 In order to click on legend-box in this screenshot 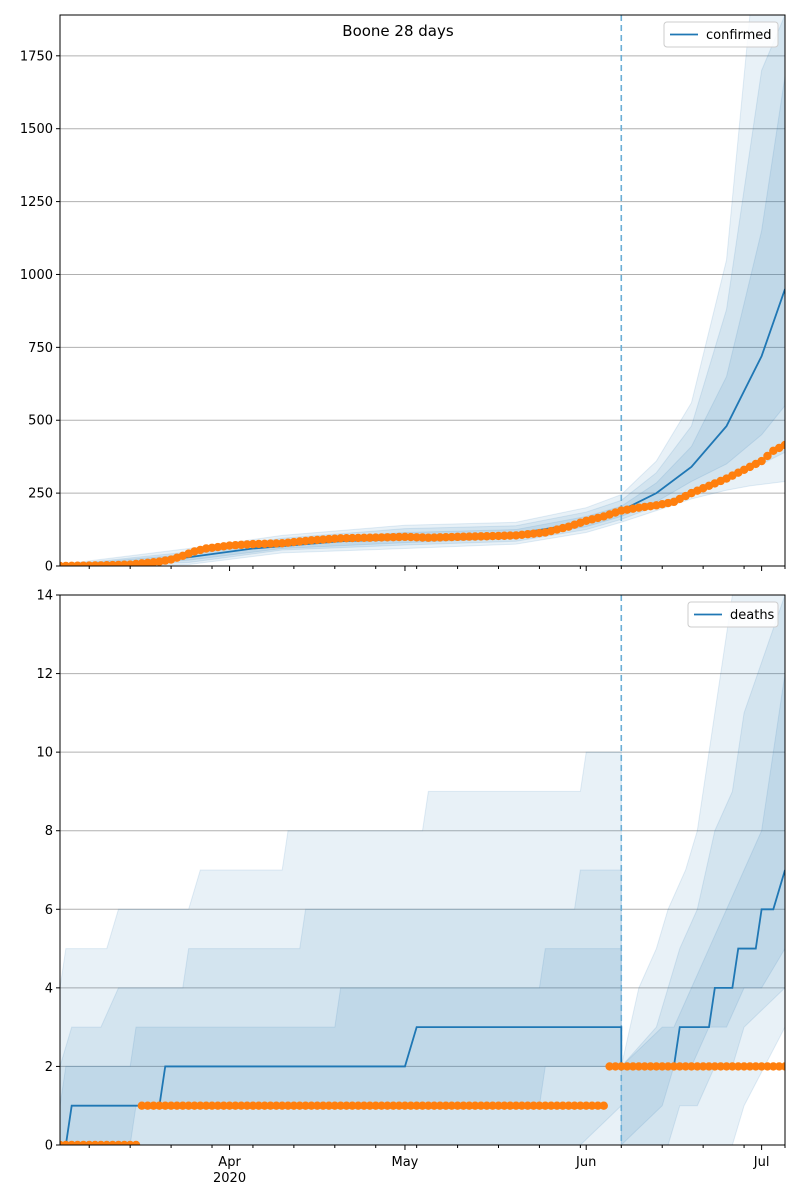, I will do `click(733, 614)`.